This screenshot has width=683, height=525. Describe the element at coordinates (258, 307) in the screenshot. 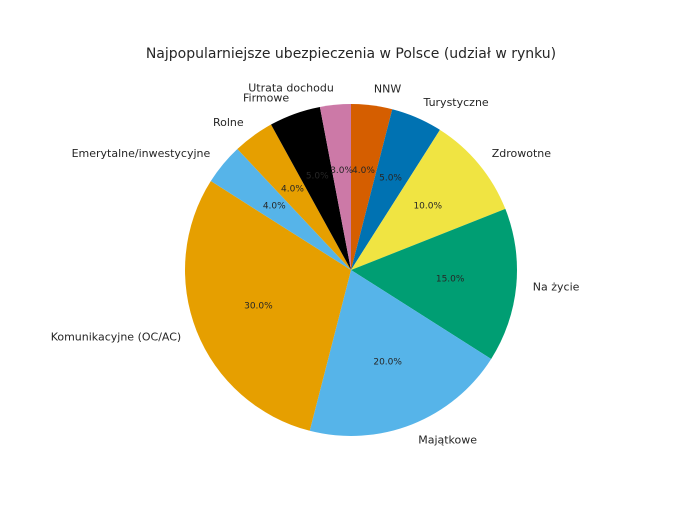

I see `percent-label-komunikacyjne-oc-ac: 30.0%` at that location.